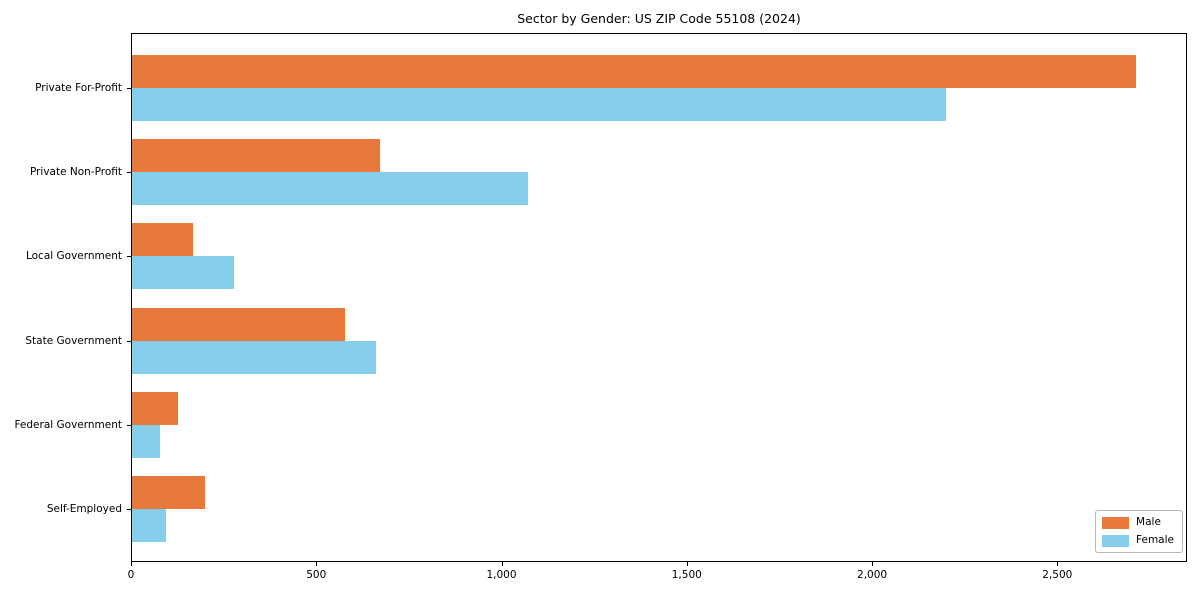  I want to click on legend-label-male: Male, so click(1148, 522).